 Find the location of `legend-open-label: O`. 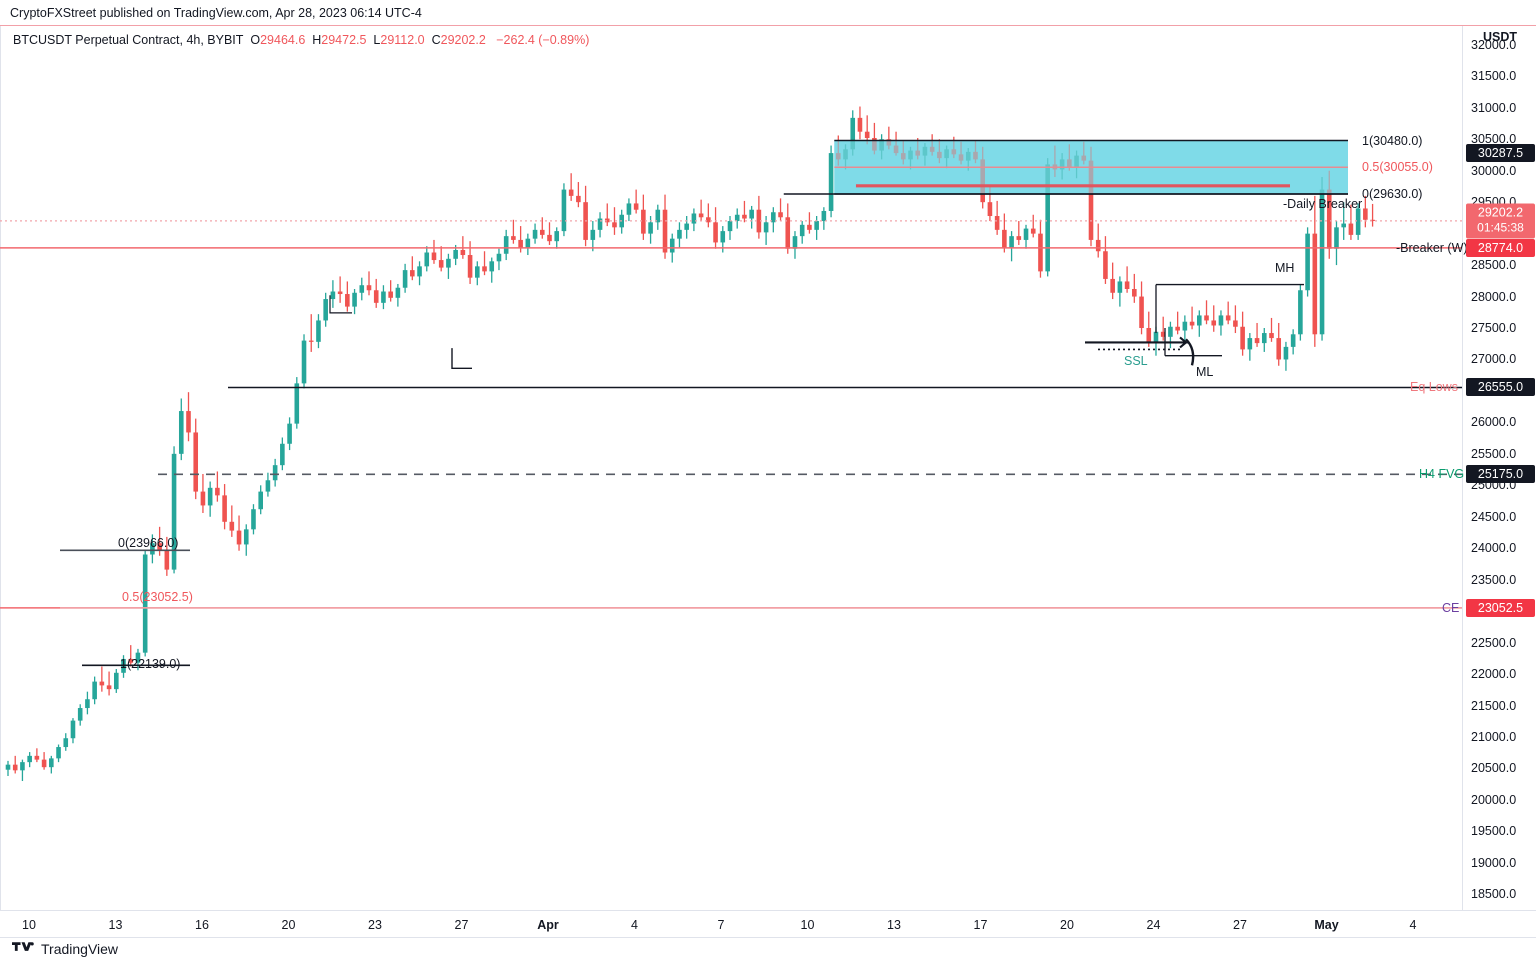

legend-open-label: O is located at coordinates (255, 40).